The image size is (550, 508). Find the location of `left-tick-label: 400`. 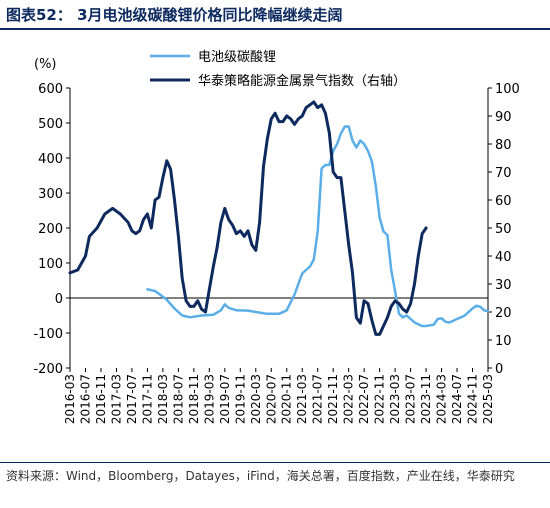

left-tick-label: 400 is located at coordinates (50, 159).